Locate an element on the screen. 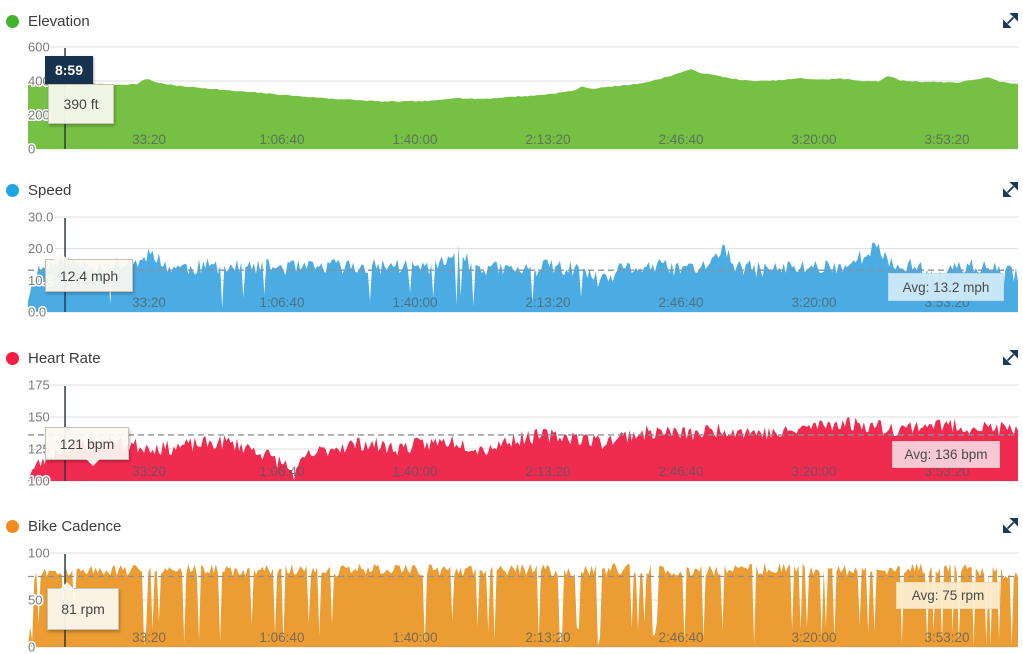 This screenshot has width=1023, height=654. speed-title: Speed is located at coordinates (50, 190).